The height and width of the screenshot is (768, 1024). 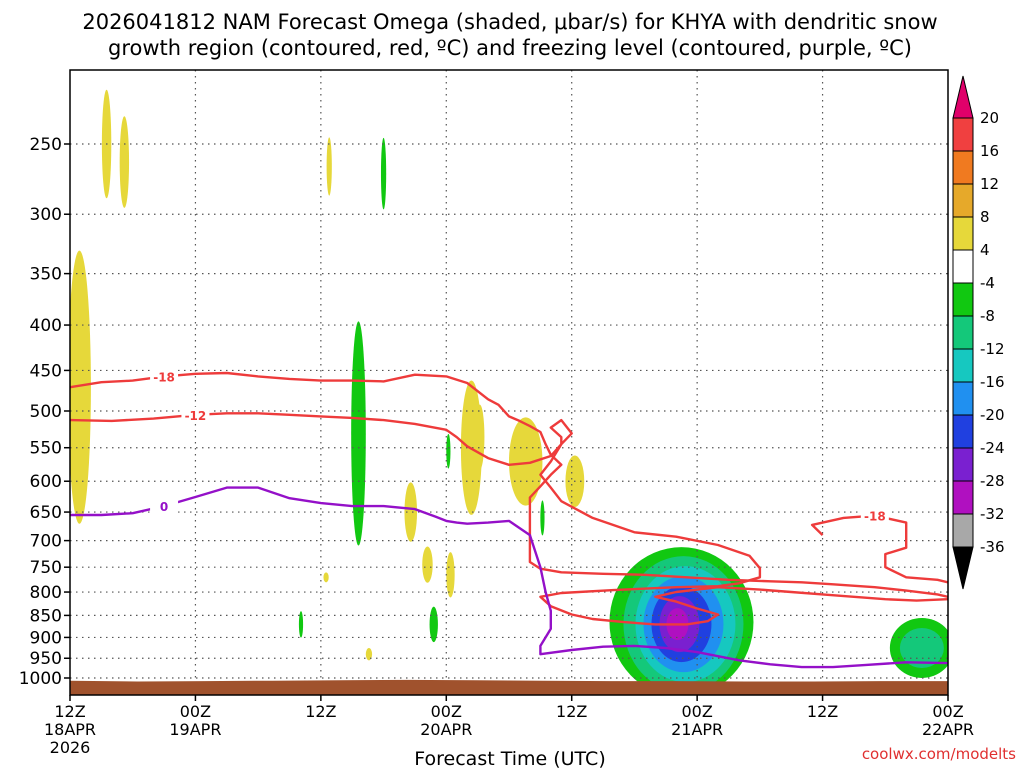 I want to click on credit-text: coolwx.com/modelts, so click(x=939, y=754).